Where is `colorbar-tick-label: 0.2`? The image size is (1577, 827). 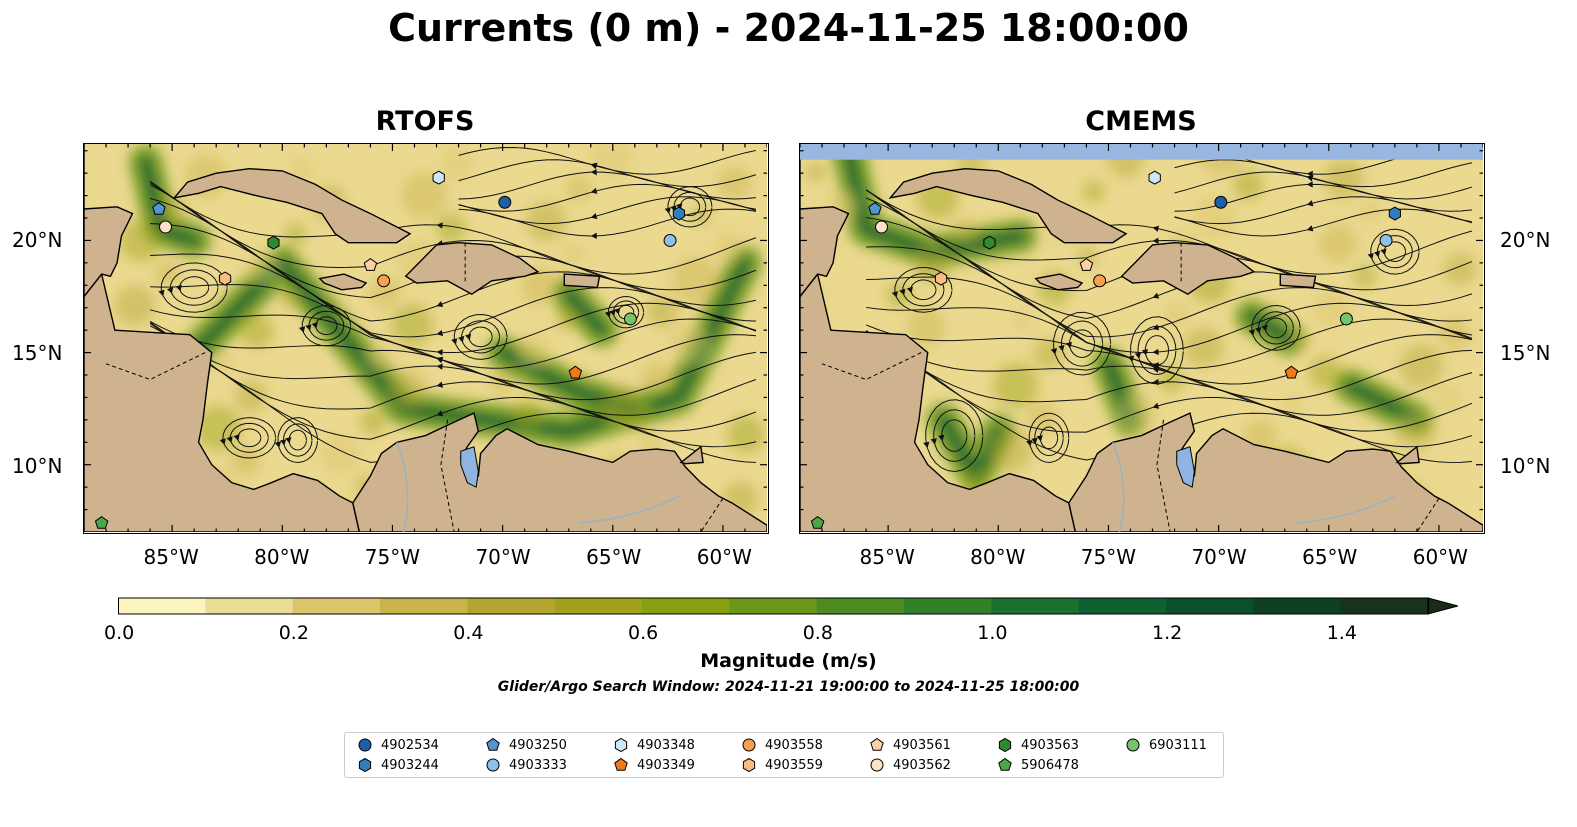 colorbar-tick-label: 0.2 is located at coordinates (293, 633).